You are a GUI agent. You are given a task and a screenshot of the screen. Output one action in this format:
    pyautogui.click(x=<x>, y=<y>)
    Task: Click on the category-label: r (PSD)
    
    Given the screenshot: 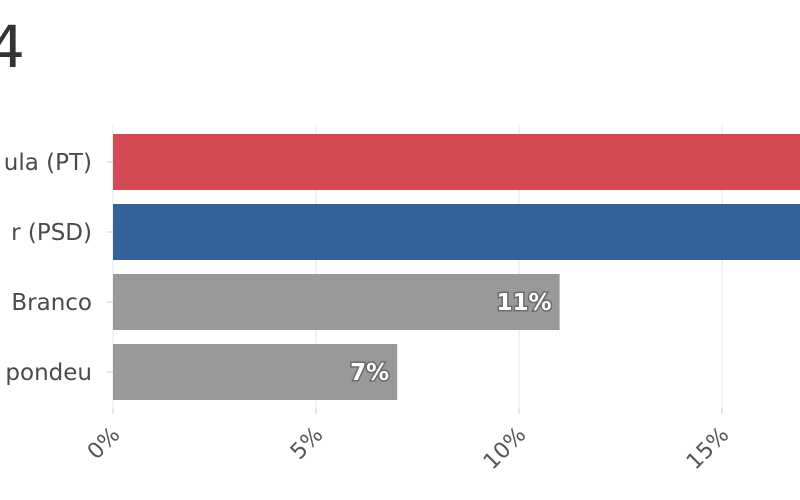 What is the action you would take?
    pyautogui.click(x=51, y=233)
    